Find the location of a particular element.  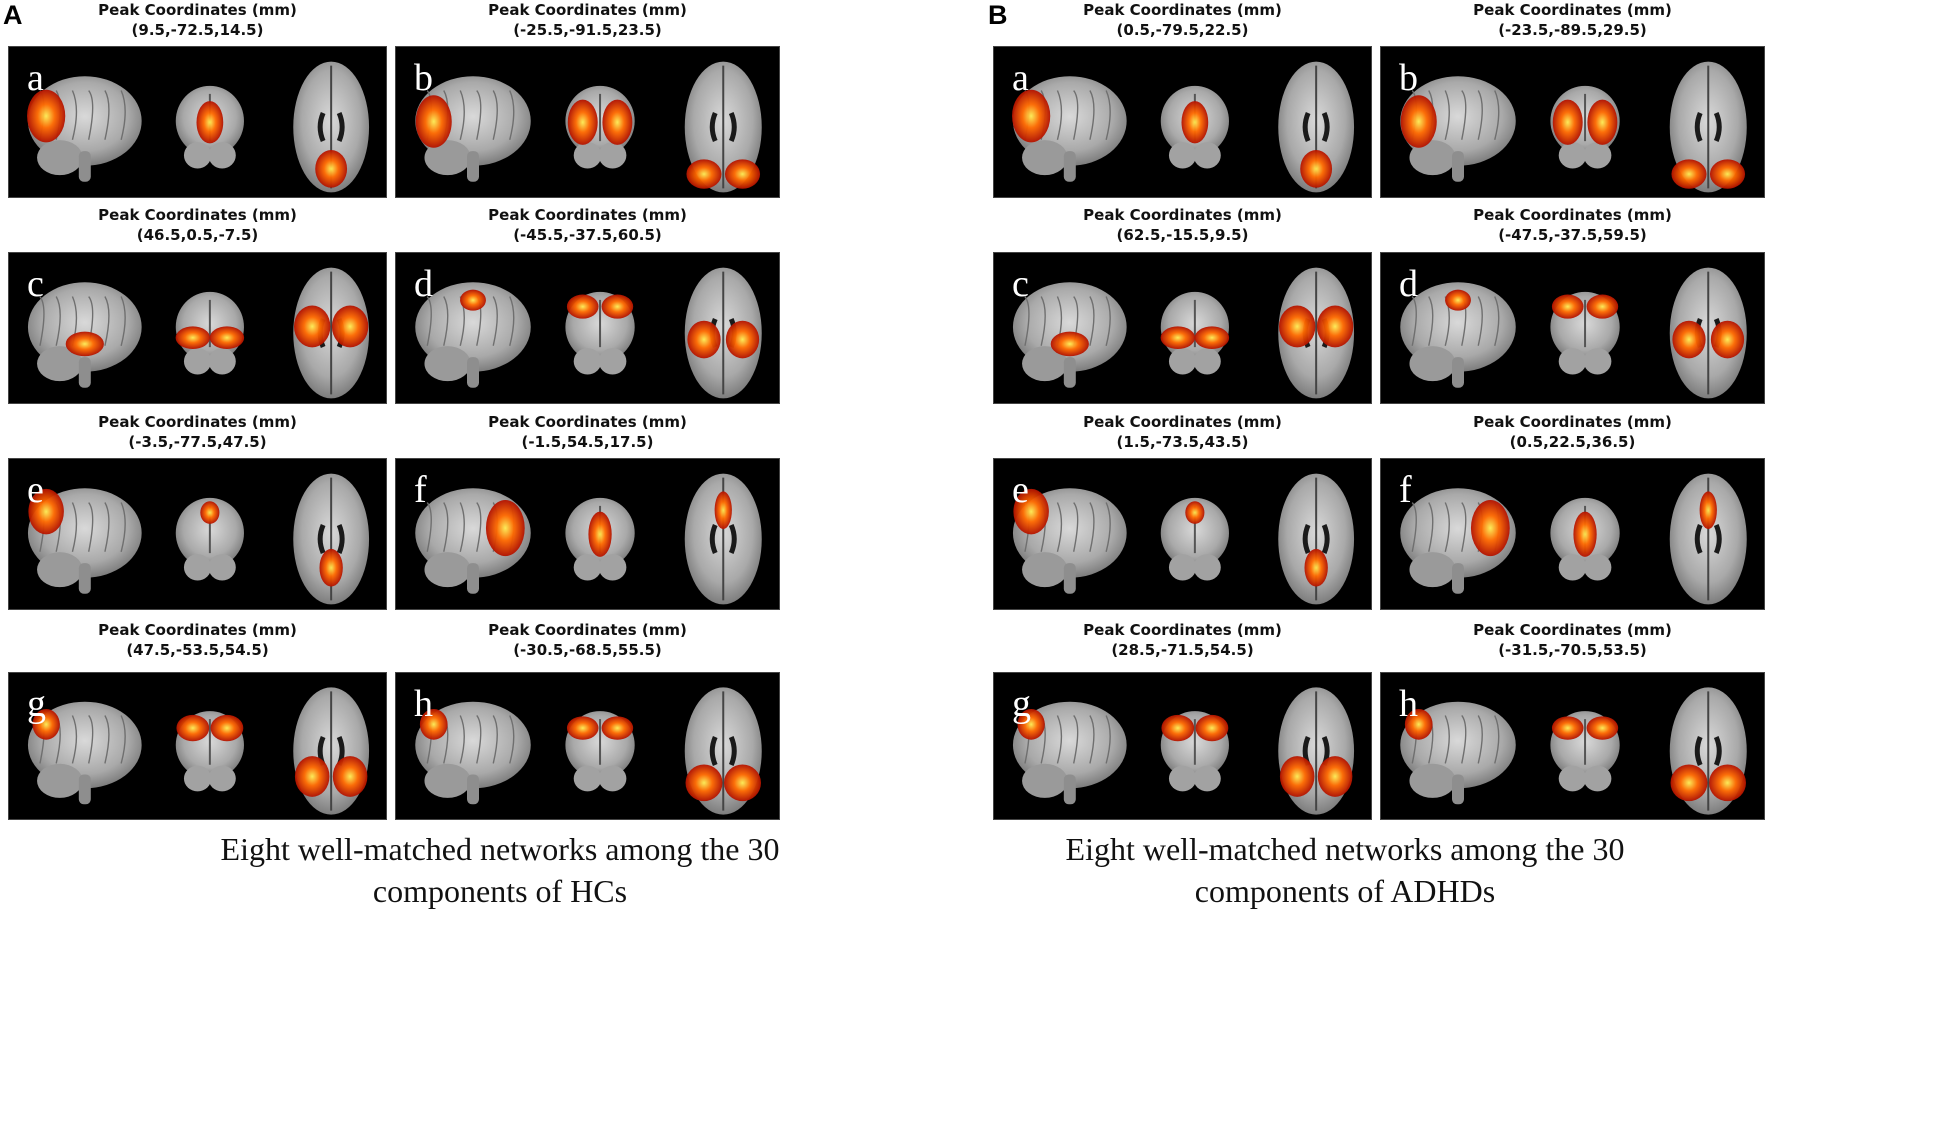

peak-coordinates-title: Peak Coordinates (mm) (-1.5,54.5,17.5) is located at coordinates (587, 432).